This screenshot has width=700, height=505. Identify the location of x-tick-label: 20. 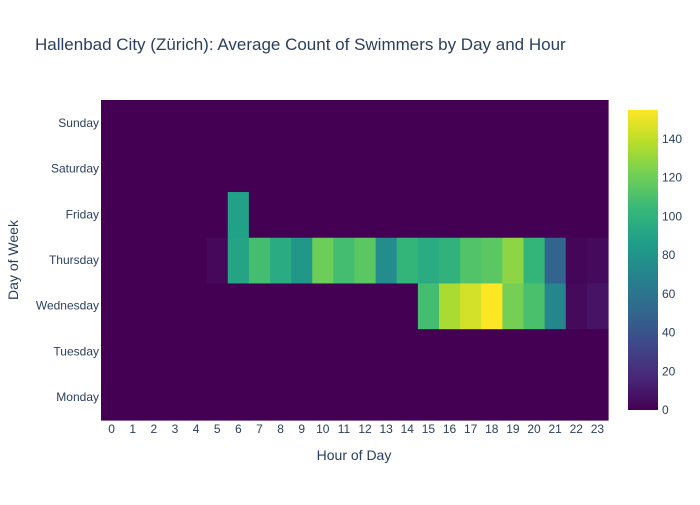
(534, 429).